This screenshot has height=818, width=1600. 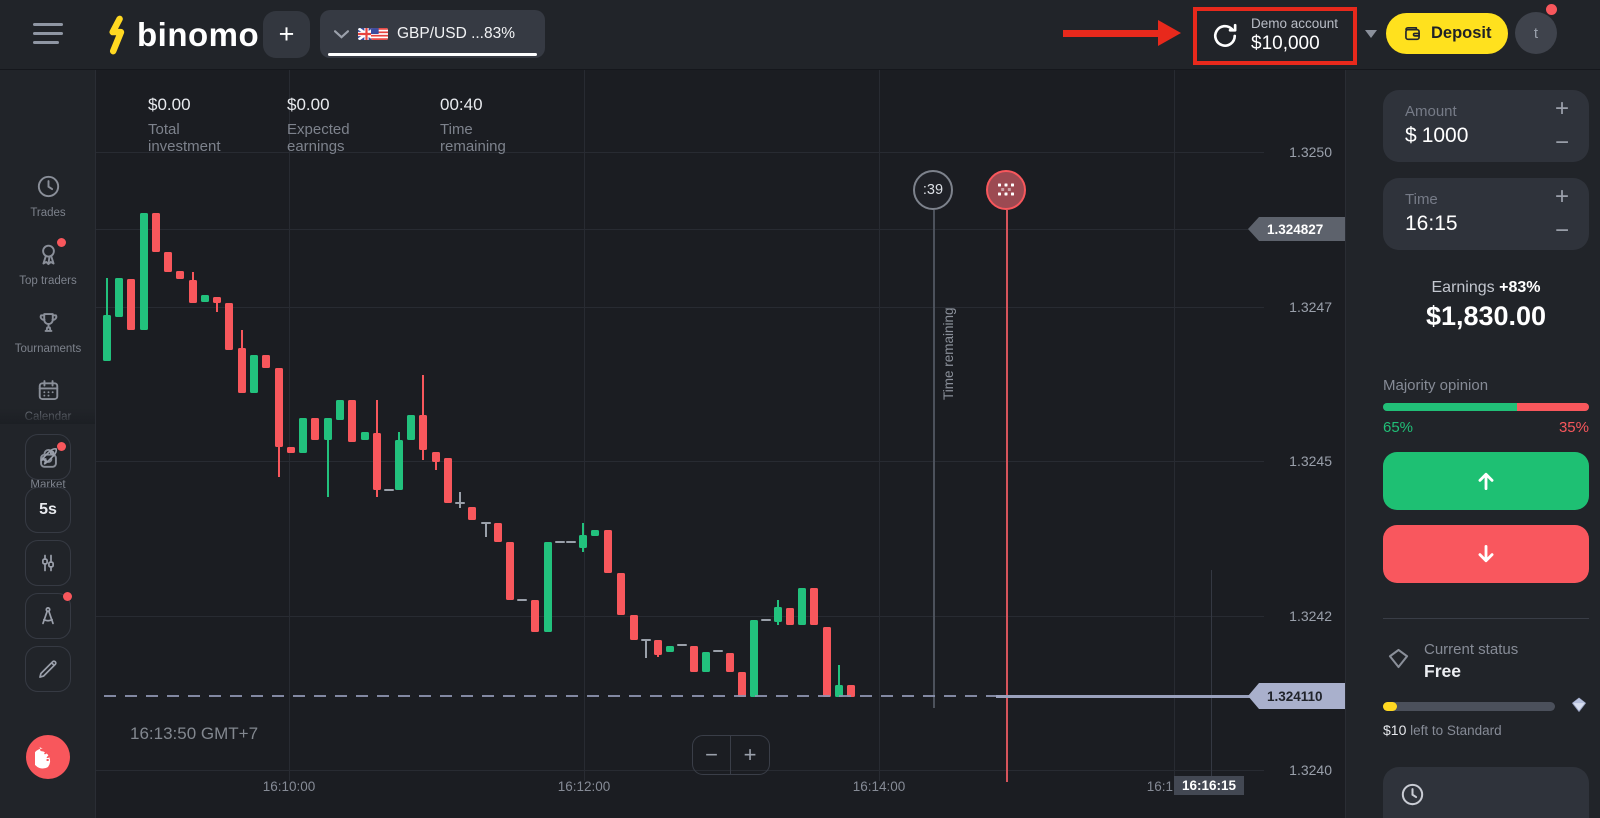 What do you see at coordinates (1295, 24) in the screenshot?
I see `account-type-label: Demo account` at bounding box center [1295, 24].